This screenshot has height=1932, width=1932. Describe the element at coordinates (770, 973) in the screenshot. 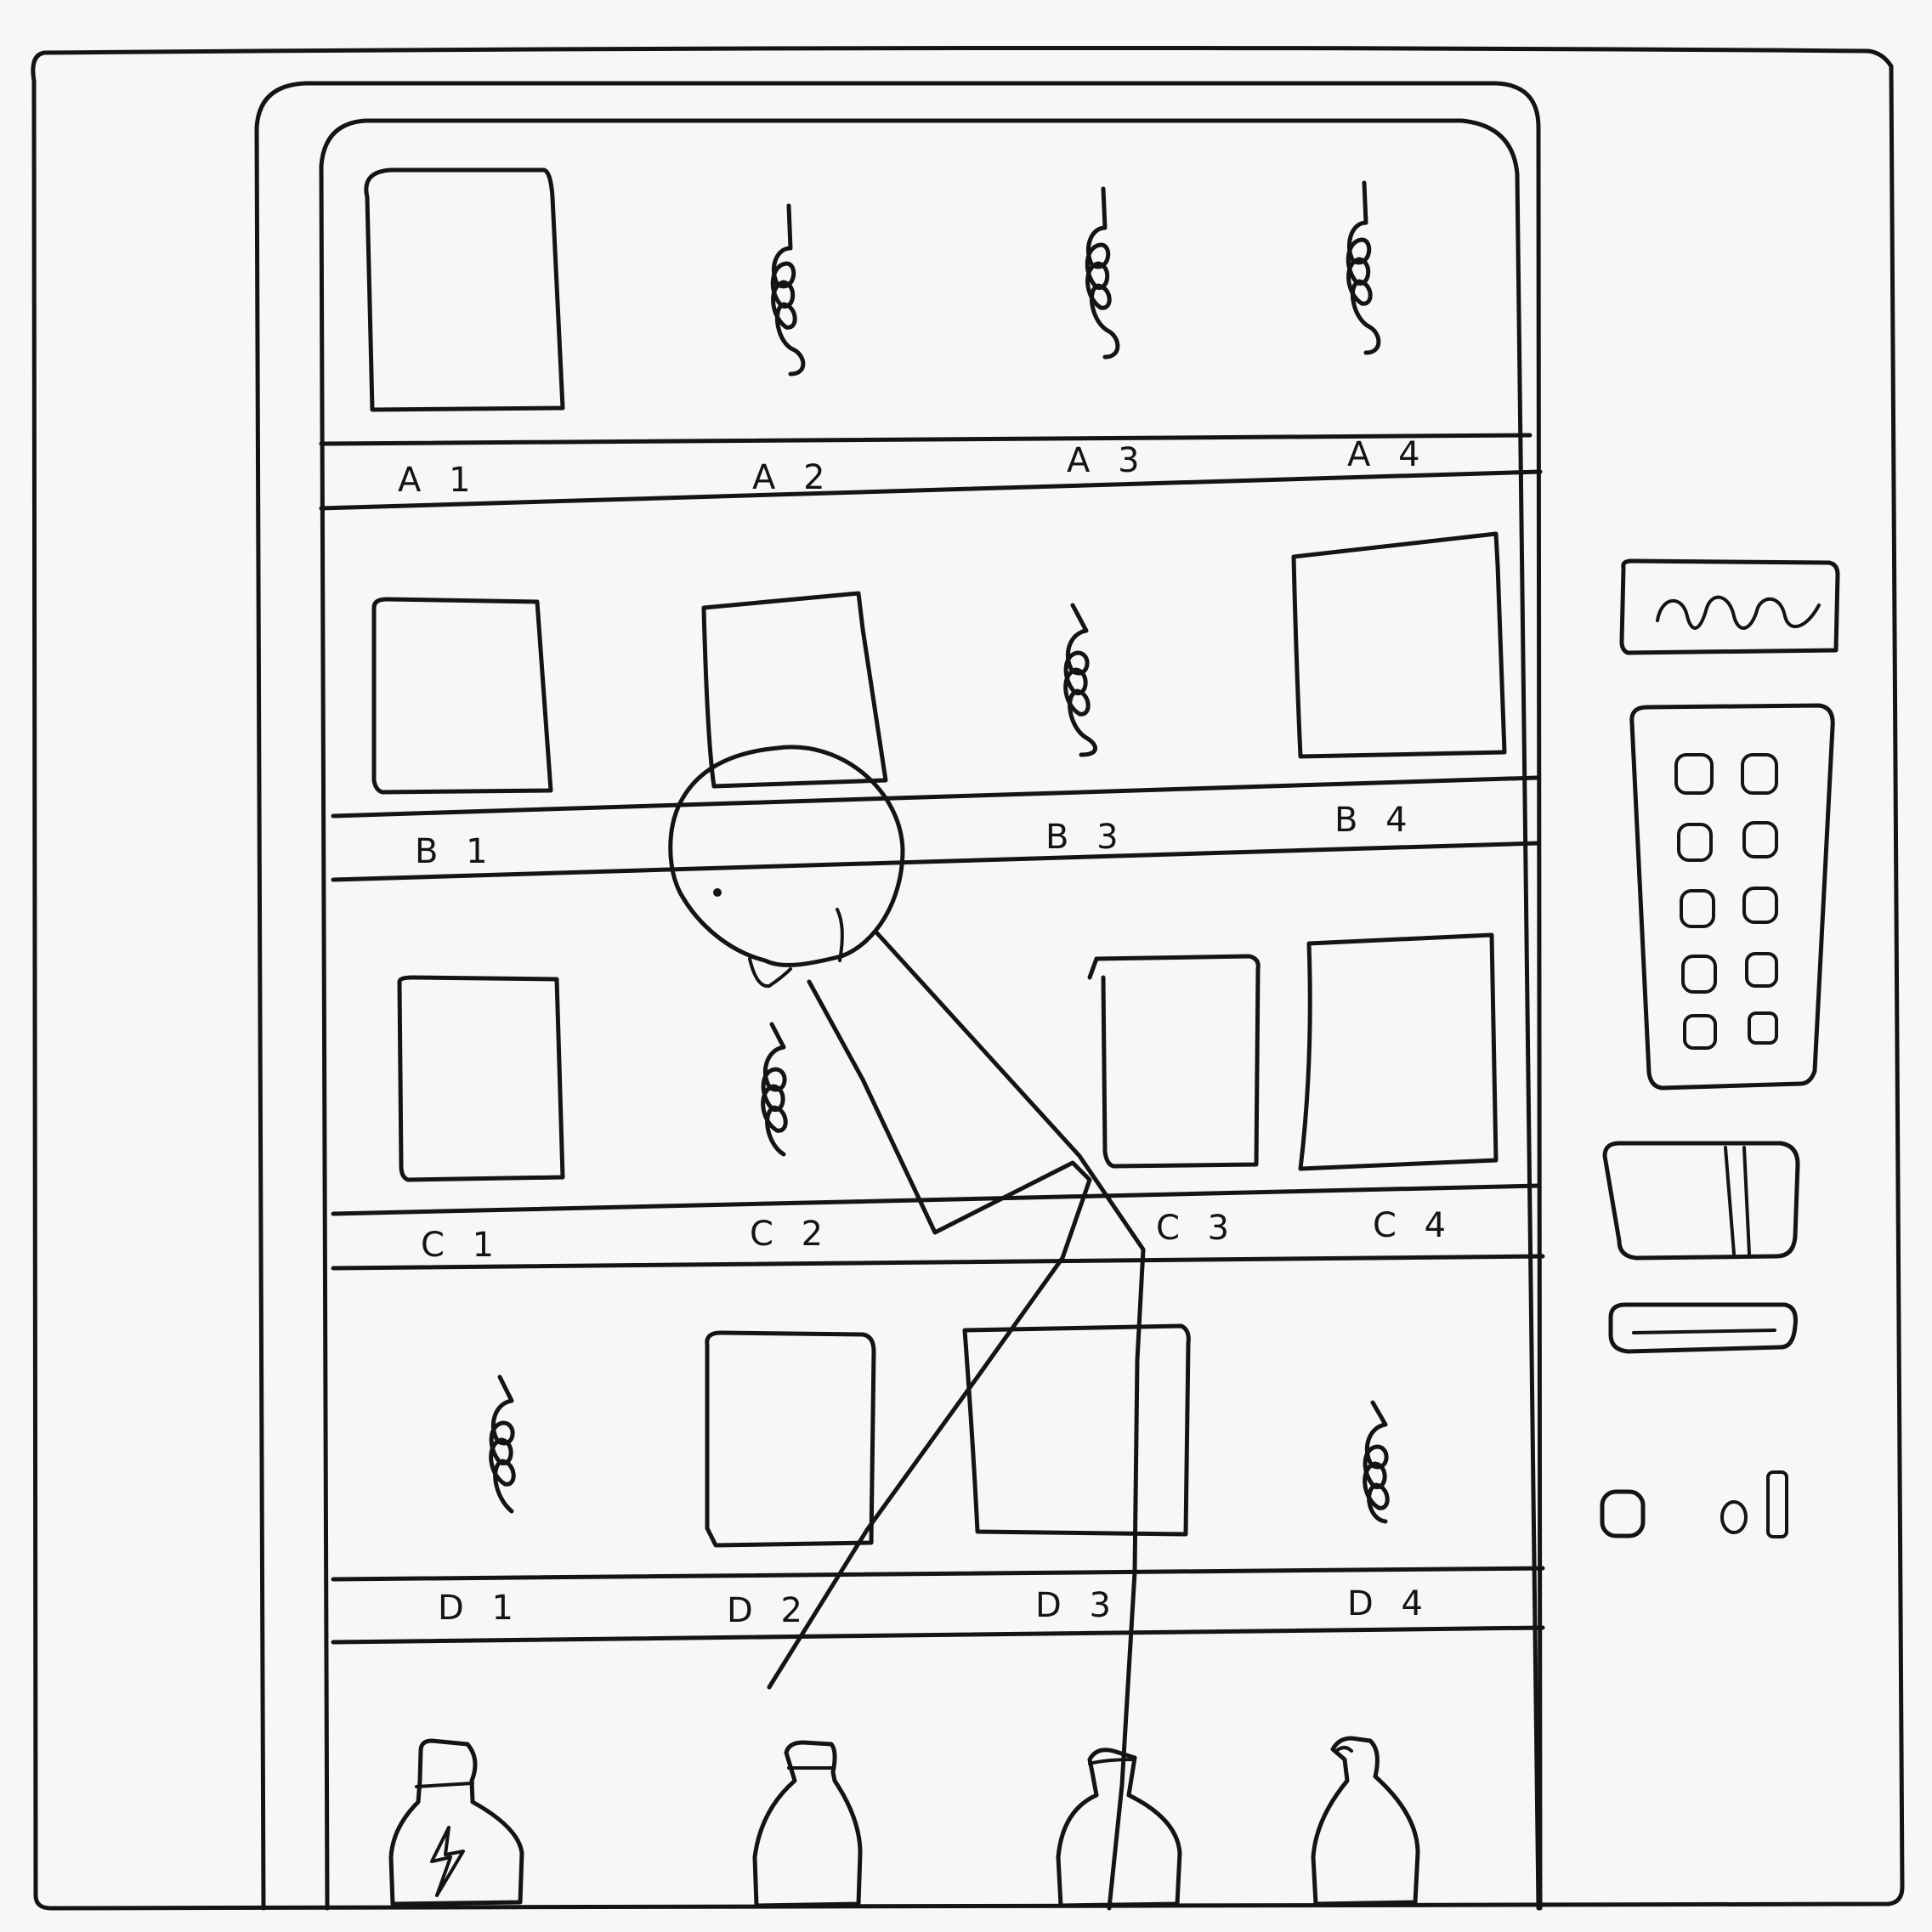

I see `stick-figure-nose` at that location.